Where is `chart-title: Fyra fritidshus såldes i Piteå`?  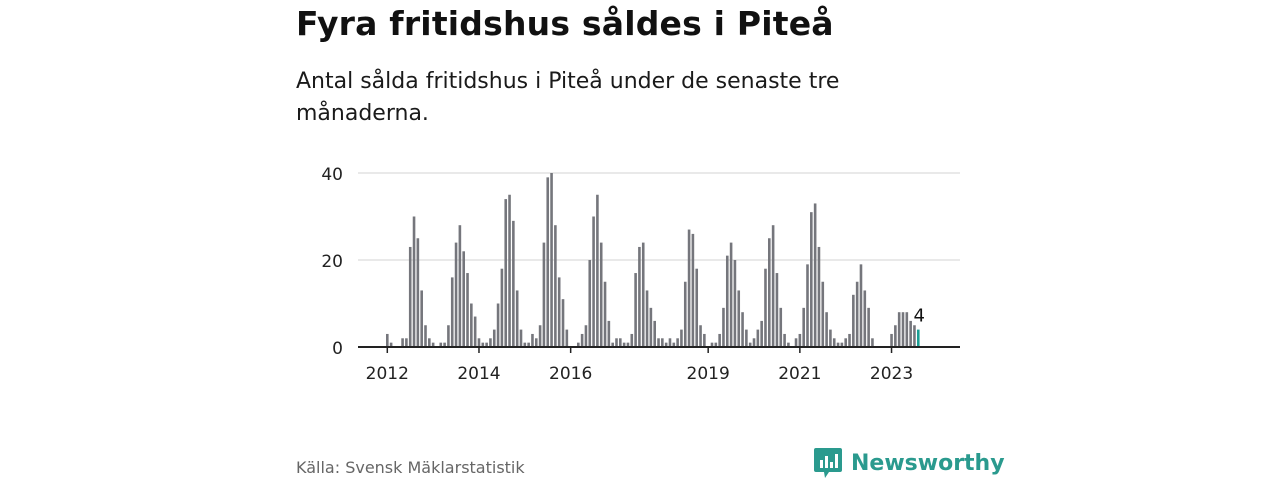 chart-title: Fyra fritidshus såldes i Piteå is located at coordinates (565, 23).